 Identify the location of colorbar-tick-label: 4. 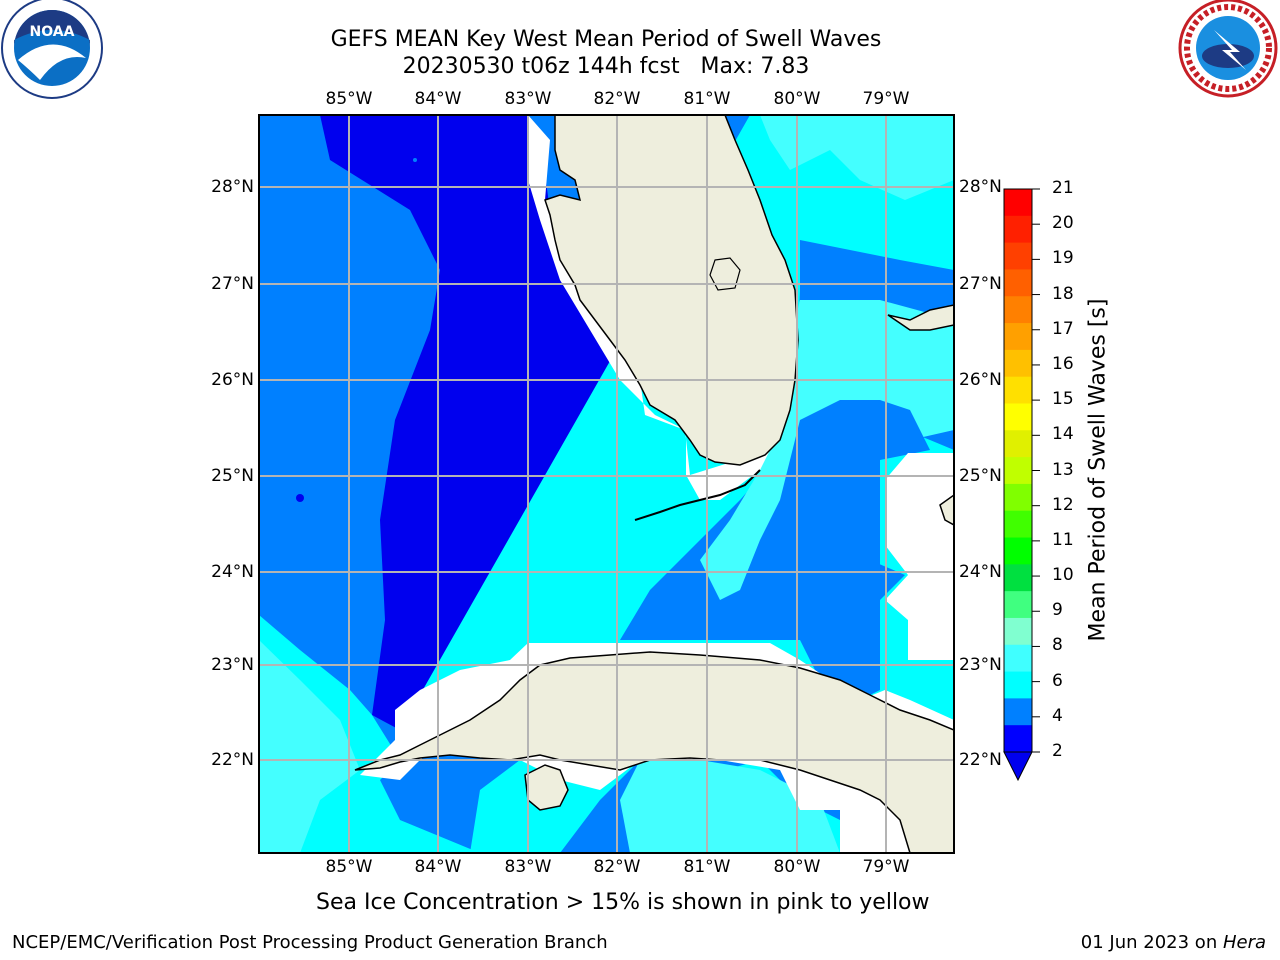
(1057, 715).